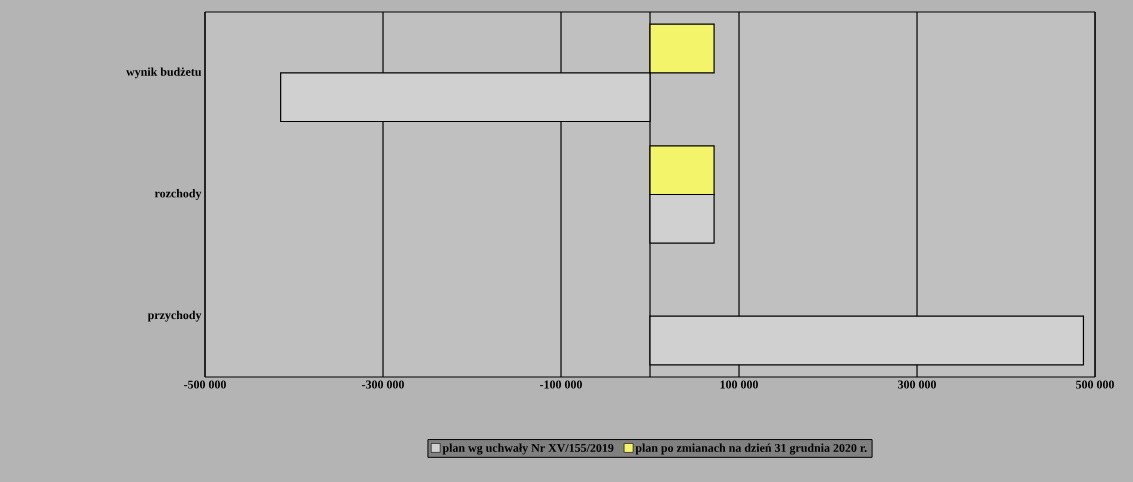 The height and width of the screenshot is (482, 1133). Describe the element at coordinates (178, 194) in the screenshot. I see `y-tick-label: rozchody` at that location.